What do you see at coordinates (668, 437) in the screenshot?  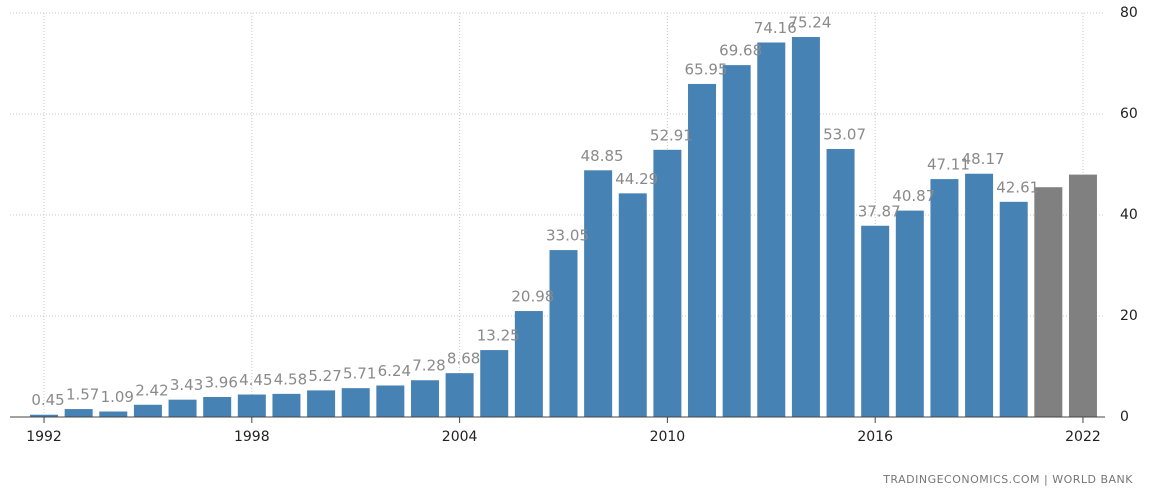 I see `x-tick-label: 2010` at bounding box center [668, 437].